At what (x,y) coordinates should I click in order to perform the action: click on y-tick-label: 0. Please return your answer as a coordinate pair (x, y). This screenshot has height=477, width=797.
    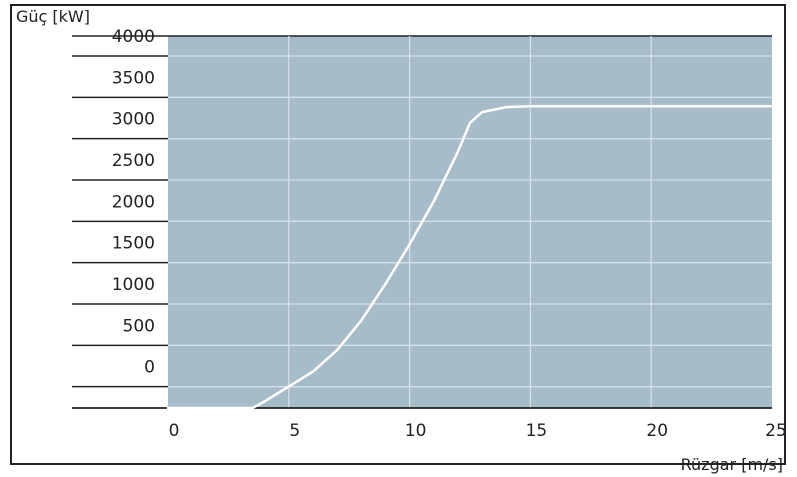
    Looking at the image, I should click on (149, 368).